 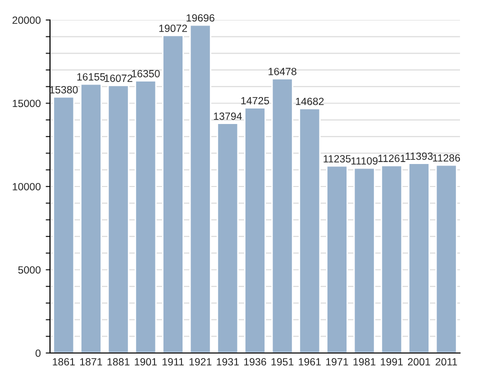 I want to click on x-tick-label: 1921, so click(x=201, y=362).